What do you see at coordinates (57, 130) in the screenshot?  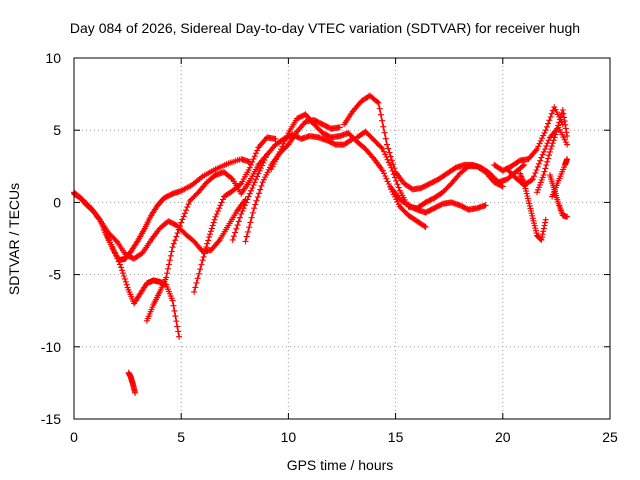 I see `y-tick-label: 5` at bounding box center [57, 130].